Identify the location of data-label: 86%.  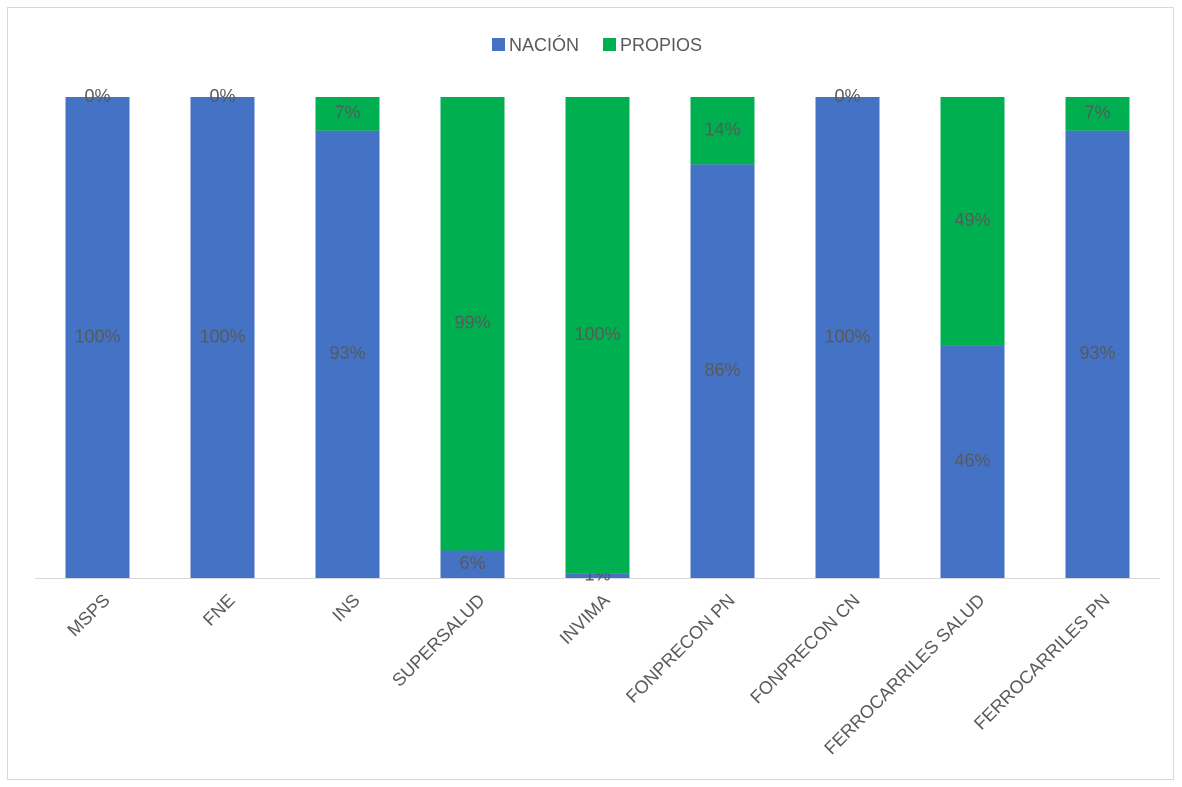
(722, 370).